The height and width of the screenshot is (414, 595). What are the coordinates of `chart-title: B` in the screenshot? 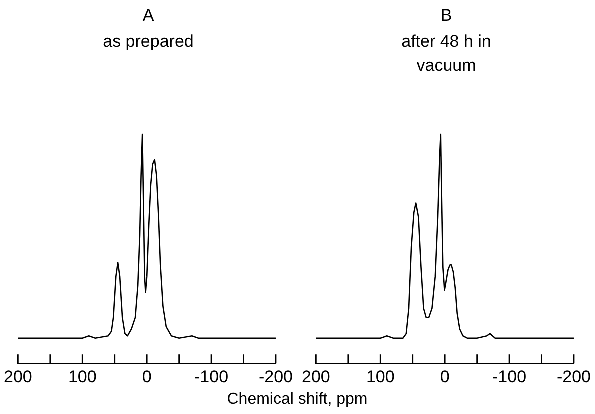 It's located at (447, 16).